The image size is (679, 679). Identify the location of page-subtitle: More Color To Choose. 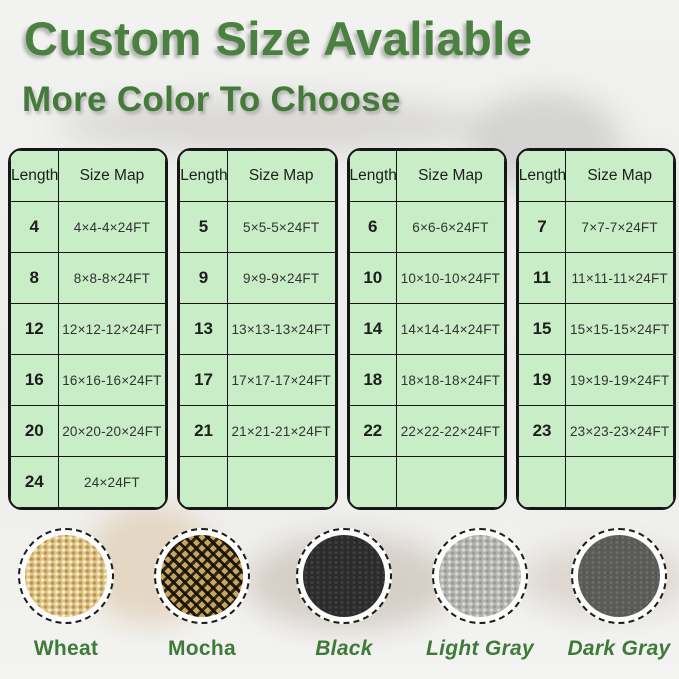
(211, 99).